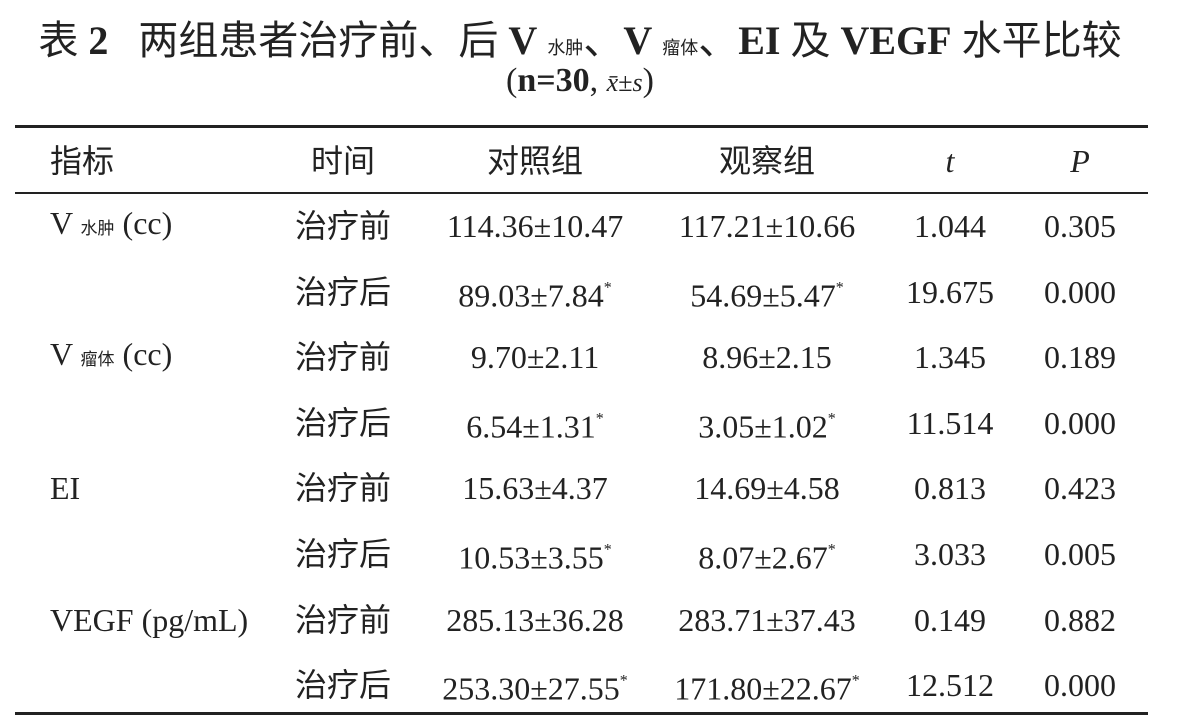 The image size is (1190, 726). Describe the element at coordinates (594, 80) in the screenshot. I see `comma: ,` at that location.